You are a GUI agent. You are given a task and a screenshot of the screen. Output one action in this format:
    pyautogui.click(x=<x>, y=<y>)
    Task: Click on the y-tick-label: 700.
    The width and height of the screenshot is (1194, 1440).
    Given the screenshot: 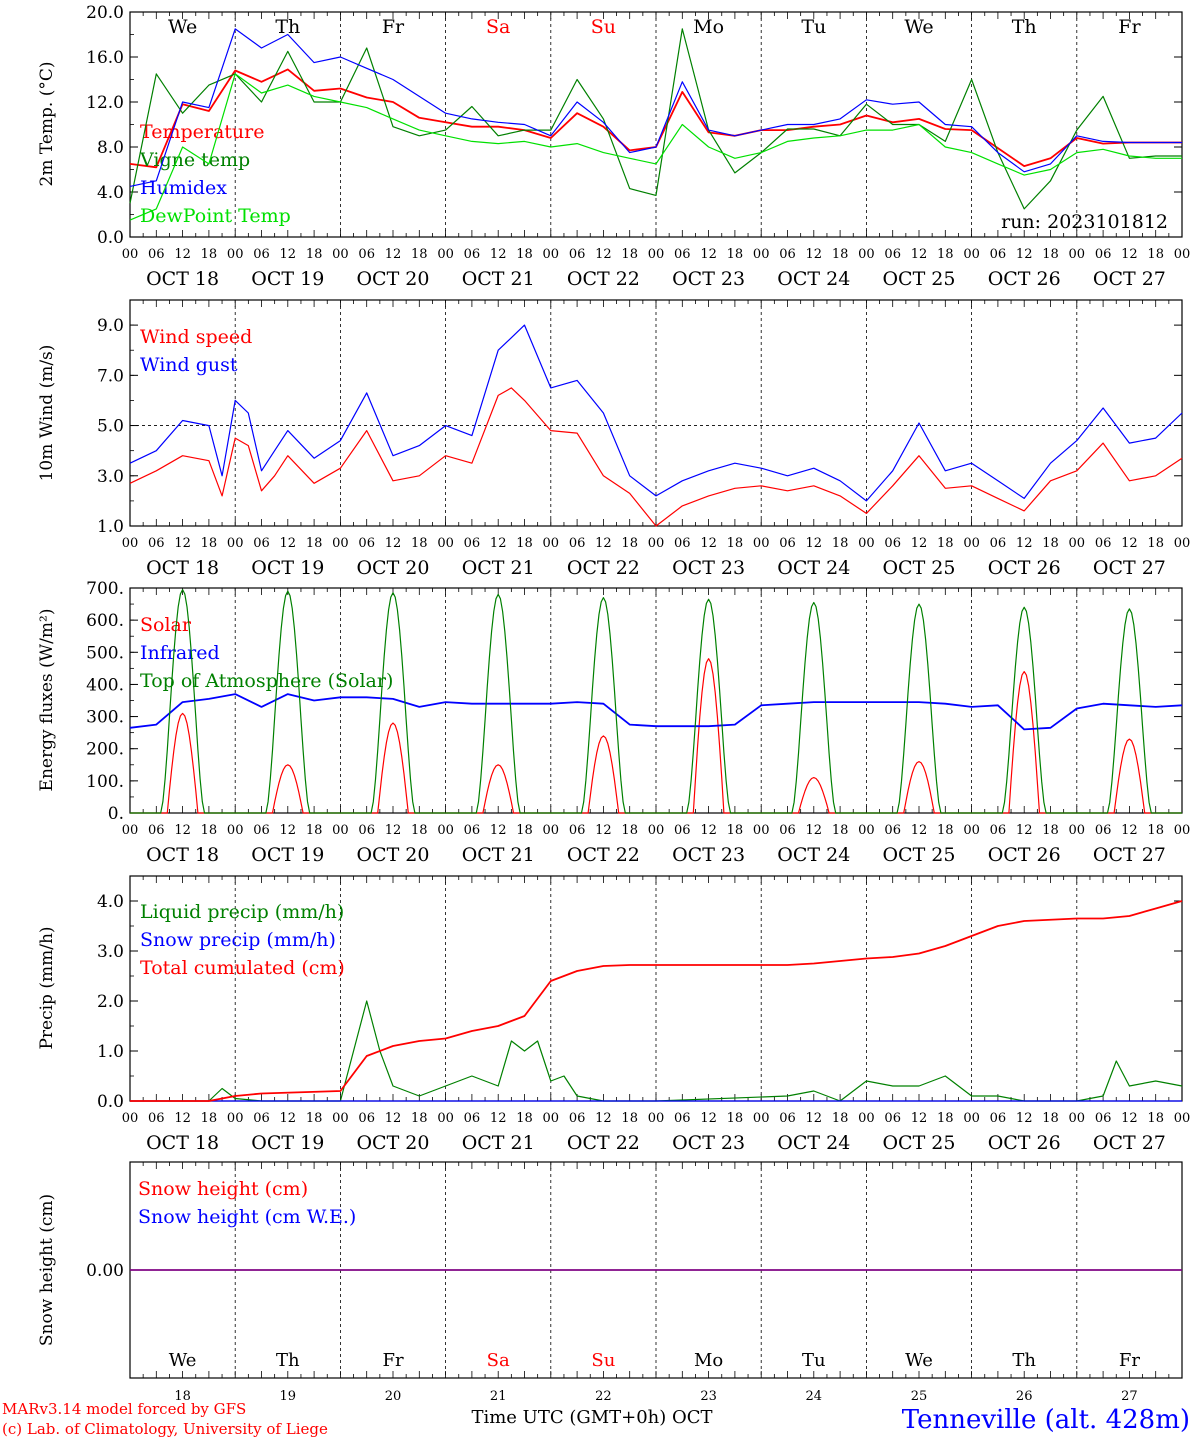 What is the action you would take?
    pyautogui.click(x=105, y=589)
    